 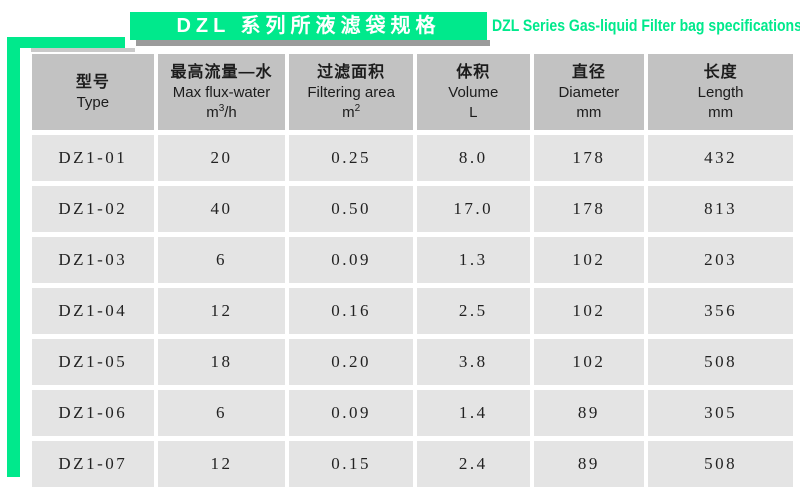 I want to click on cell-type: DZ1-05, so click(x=93, y=362).